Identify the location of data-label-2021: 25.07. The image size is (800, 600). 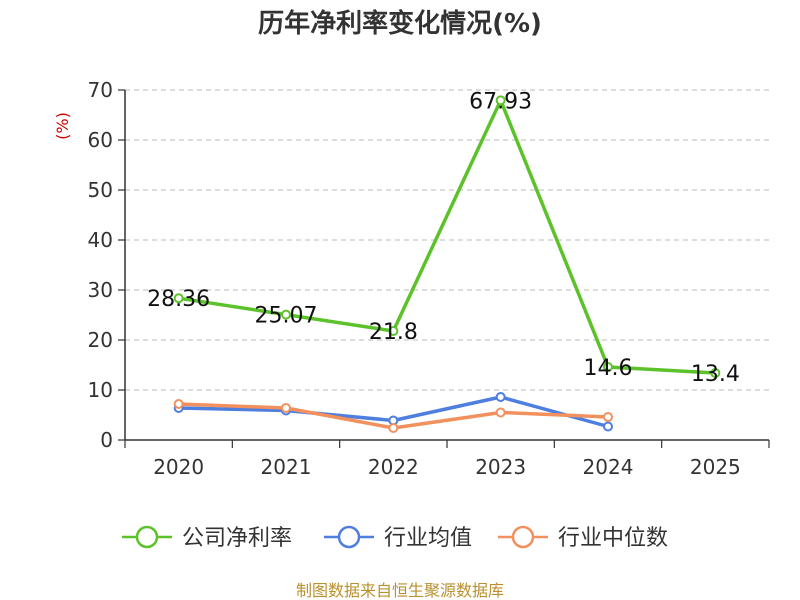
(286, 316).